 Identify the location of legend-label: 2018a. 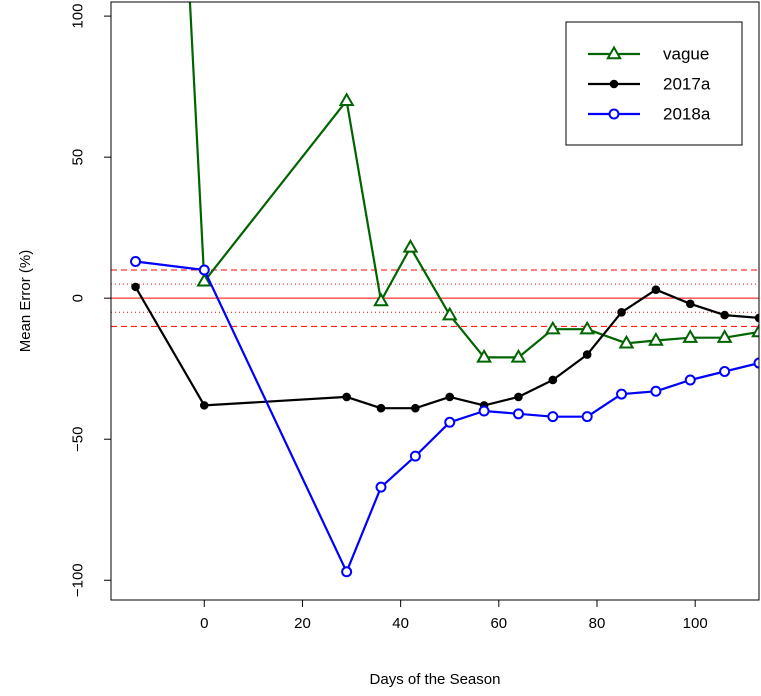
(687, 114).